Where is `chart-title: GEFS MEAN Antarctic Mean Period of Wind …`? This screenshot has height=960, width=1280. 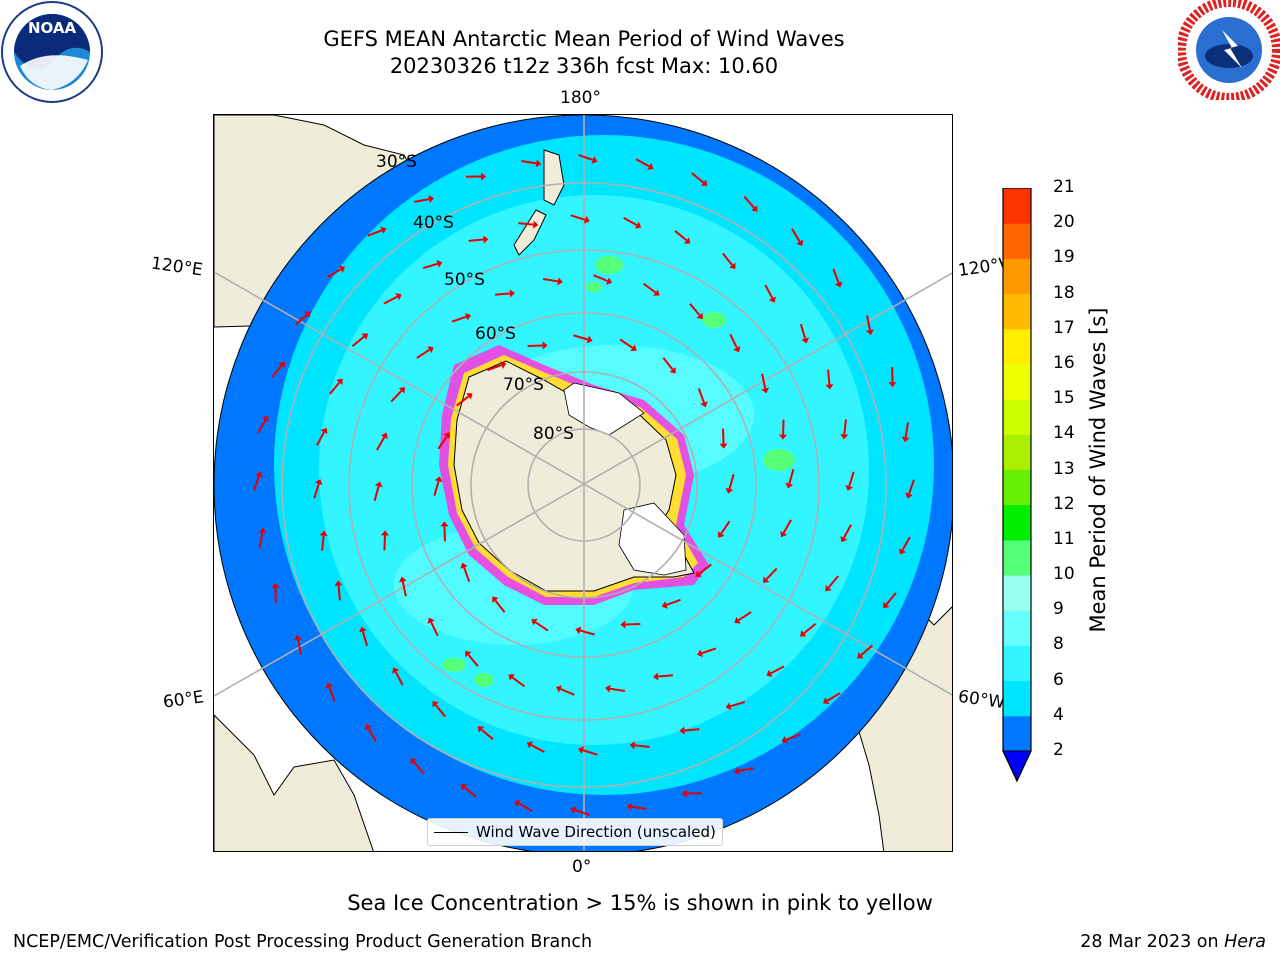
chart-title: GEFS MEAN Antarctic Mean Period of Wind … is located at coordinates (584, 39).